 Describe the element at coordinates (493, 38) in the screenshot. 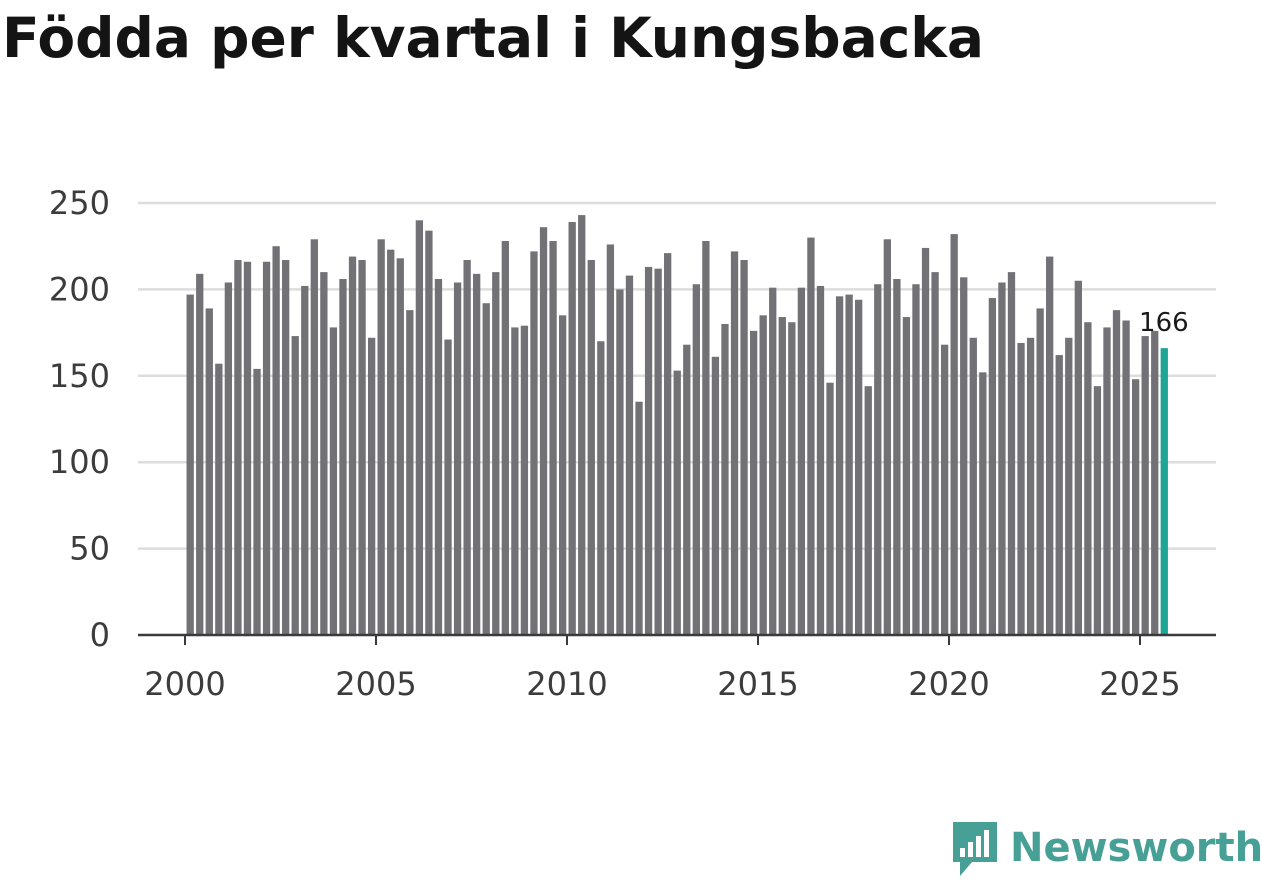

I see `chart-title: Födda per kvartal i Kungsbacka` at that location.